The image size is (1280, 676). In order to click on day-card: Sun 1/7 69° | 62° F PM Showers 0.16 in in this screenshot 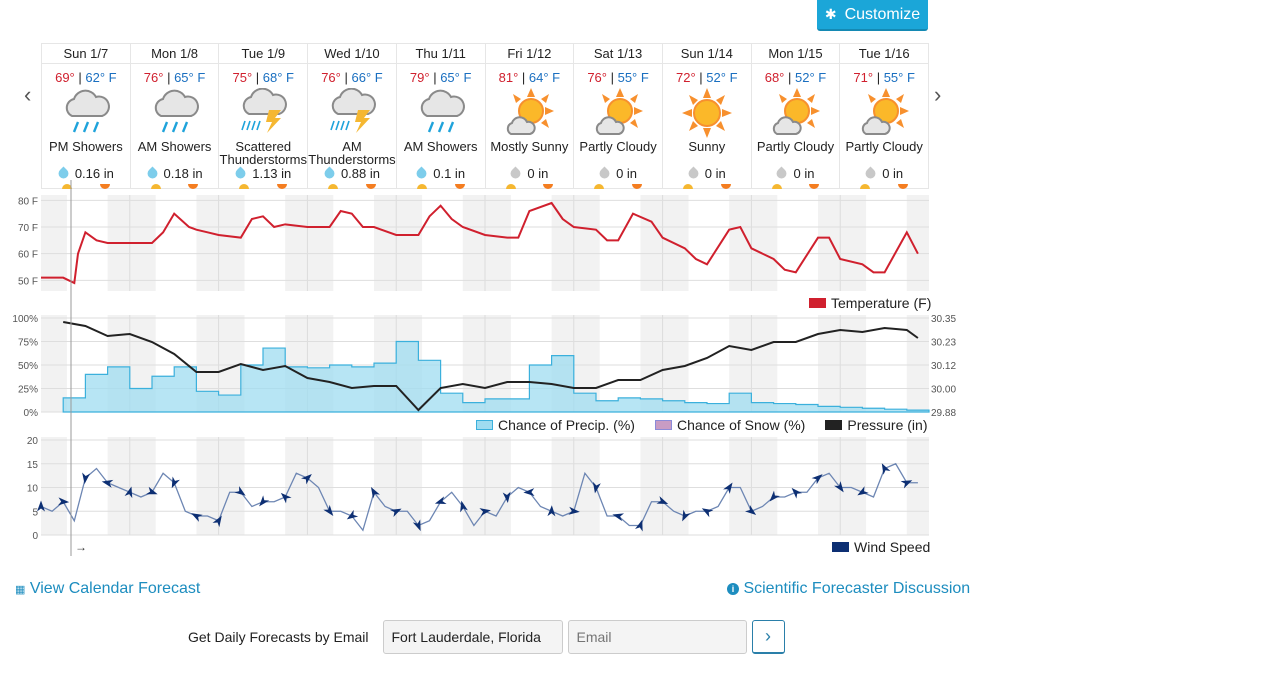, I will do `click(86, 116)`.